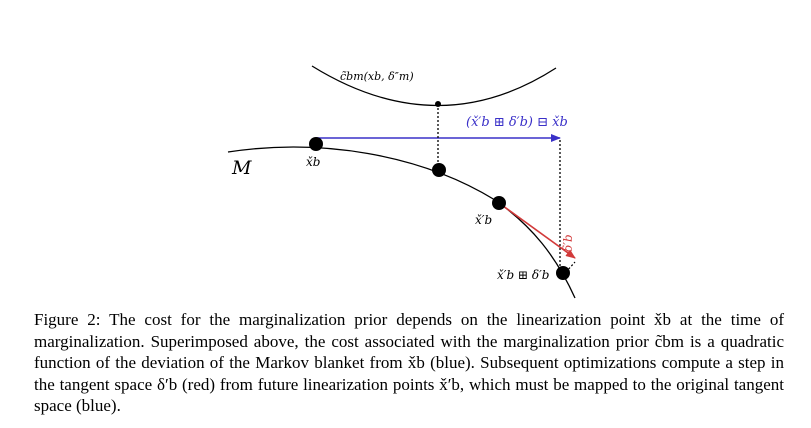  What do you see at coordinates (517, 122) in the screenshot?
I see `map-label: (x̌′b ⊞ δ′b) ⊟ x̌b` at bounding box center [517, 122].